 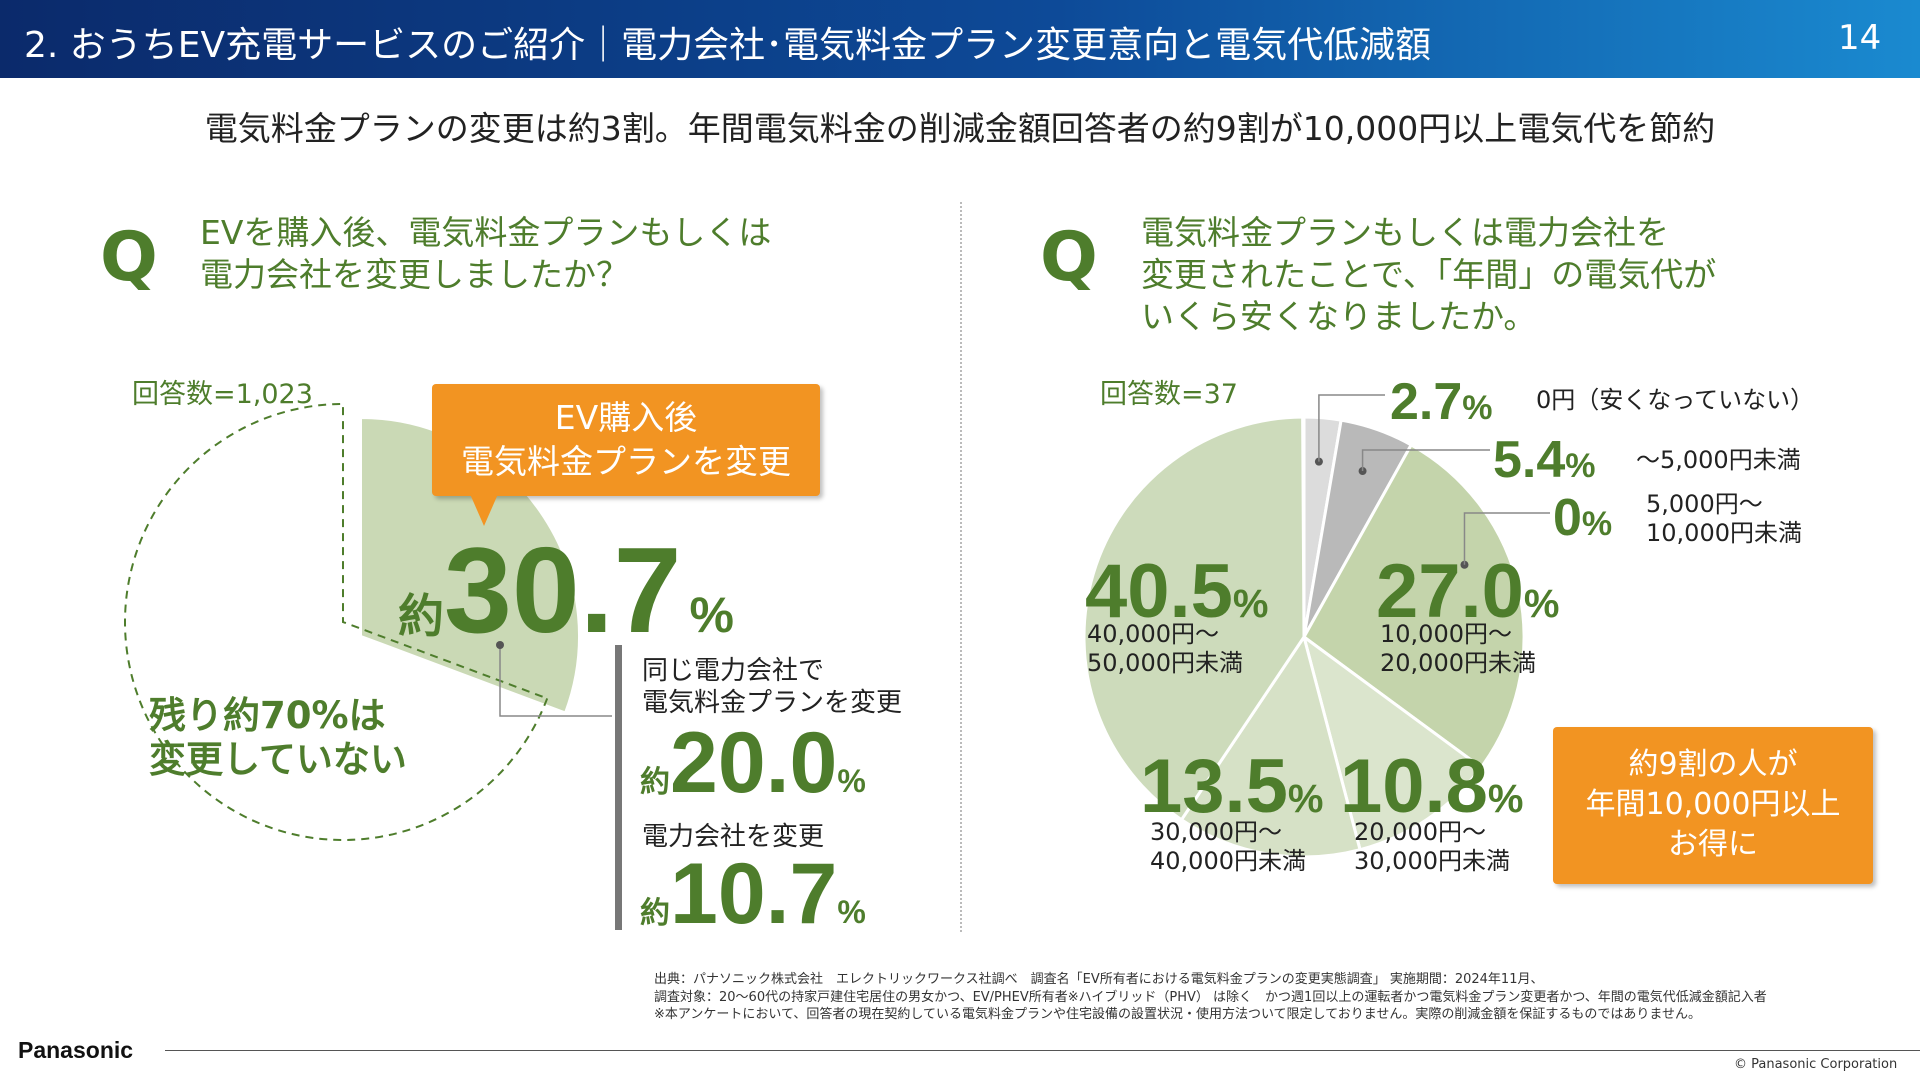 What do you see at coordinates (1414, 786) in the screenshot?
I see `value: 10.8` at bounding box center [1414, 786].